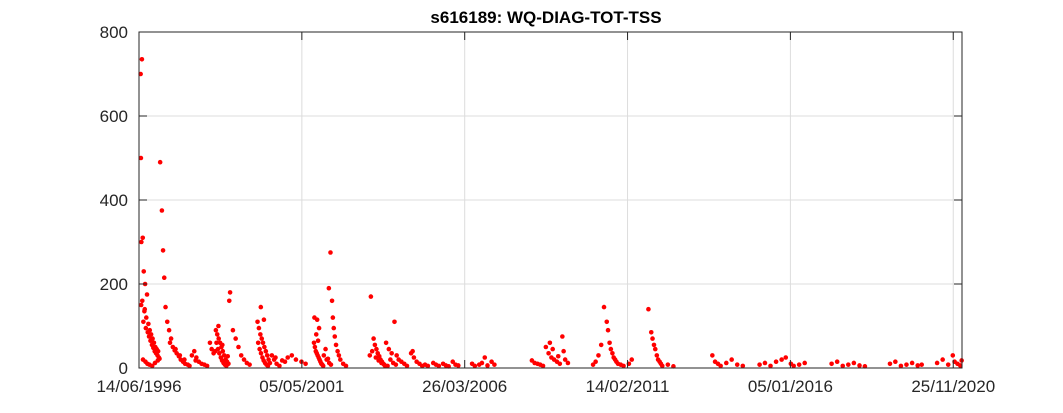 The height and width of the screenshot is (413, 1063). I want to click on y-tick-label: 600, so click(114, 116).